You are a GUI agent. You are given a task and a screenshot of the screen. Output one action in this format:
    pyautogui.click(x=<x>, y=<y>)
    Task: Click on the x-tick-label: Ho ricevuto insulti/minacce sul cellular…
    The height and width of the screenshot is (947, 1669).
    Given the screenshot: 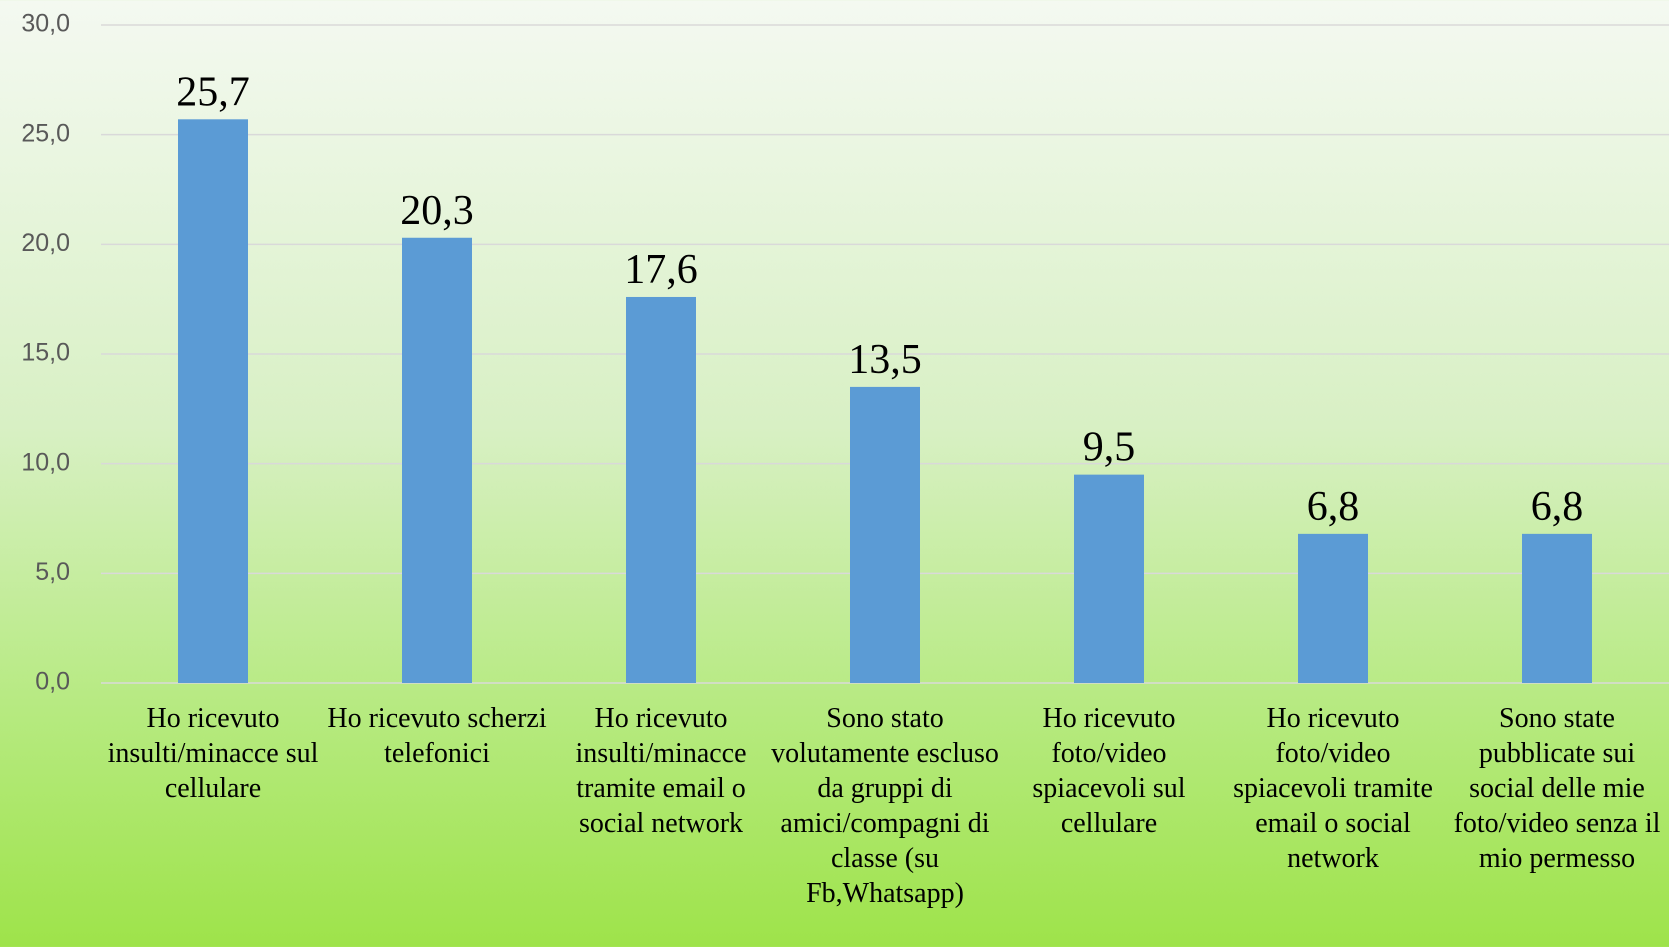 What is the action you would take?
    pyautogui.click(x=213, y=753)
    